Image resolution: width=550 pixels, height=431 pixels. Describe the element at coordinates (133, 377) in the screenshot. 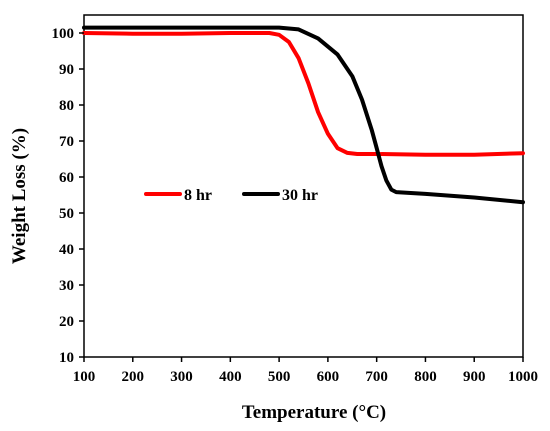

I see `x-tick-label: 200` at that location.